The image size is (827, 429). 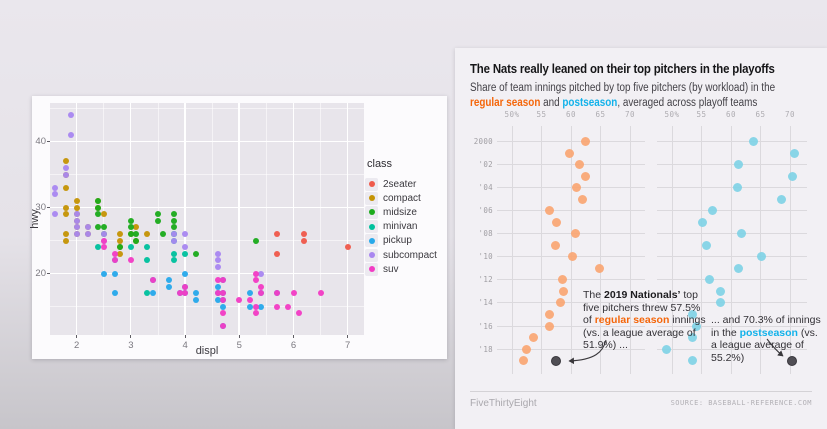 I want to click on legend-title: class, so click(x=380, y=164).